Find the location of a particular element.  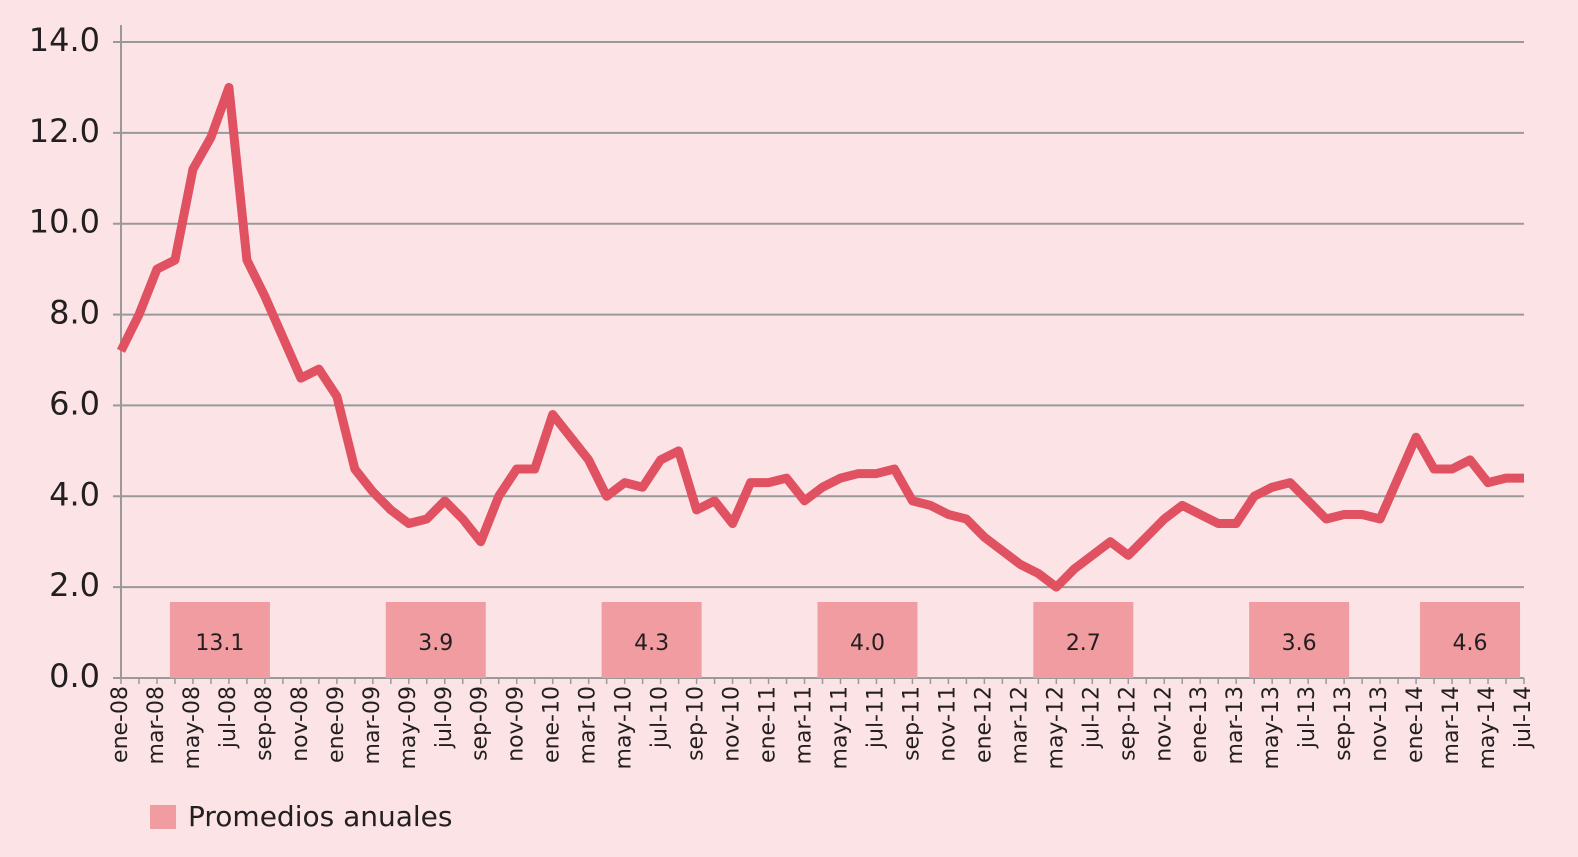

x-tick-label: nov-11 is located at coordinates (947, 724).